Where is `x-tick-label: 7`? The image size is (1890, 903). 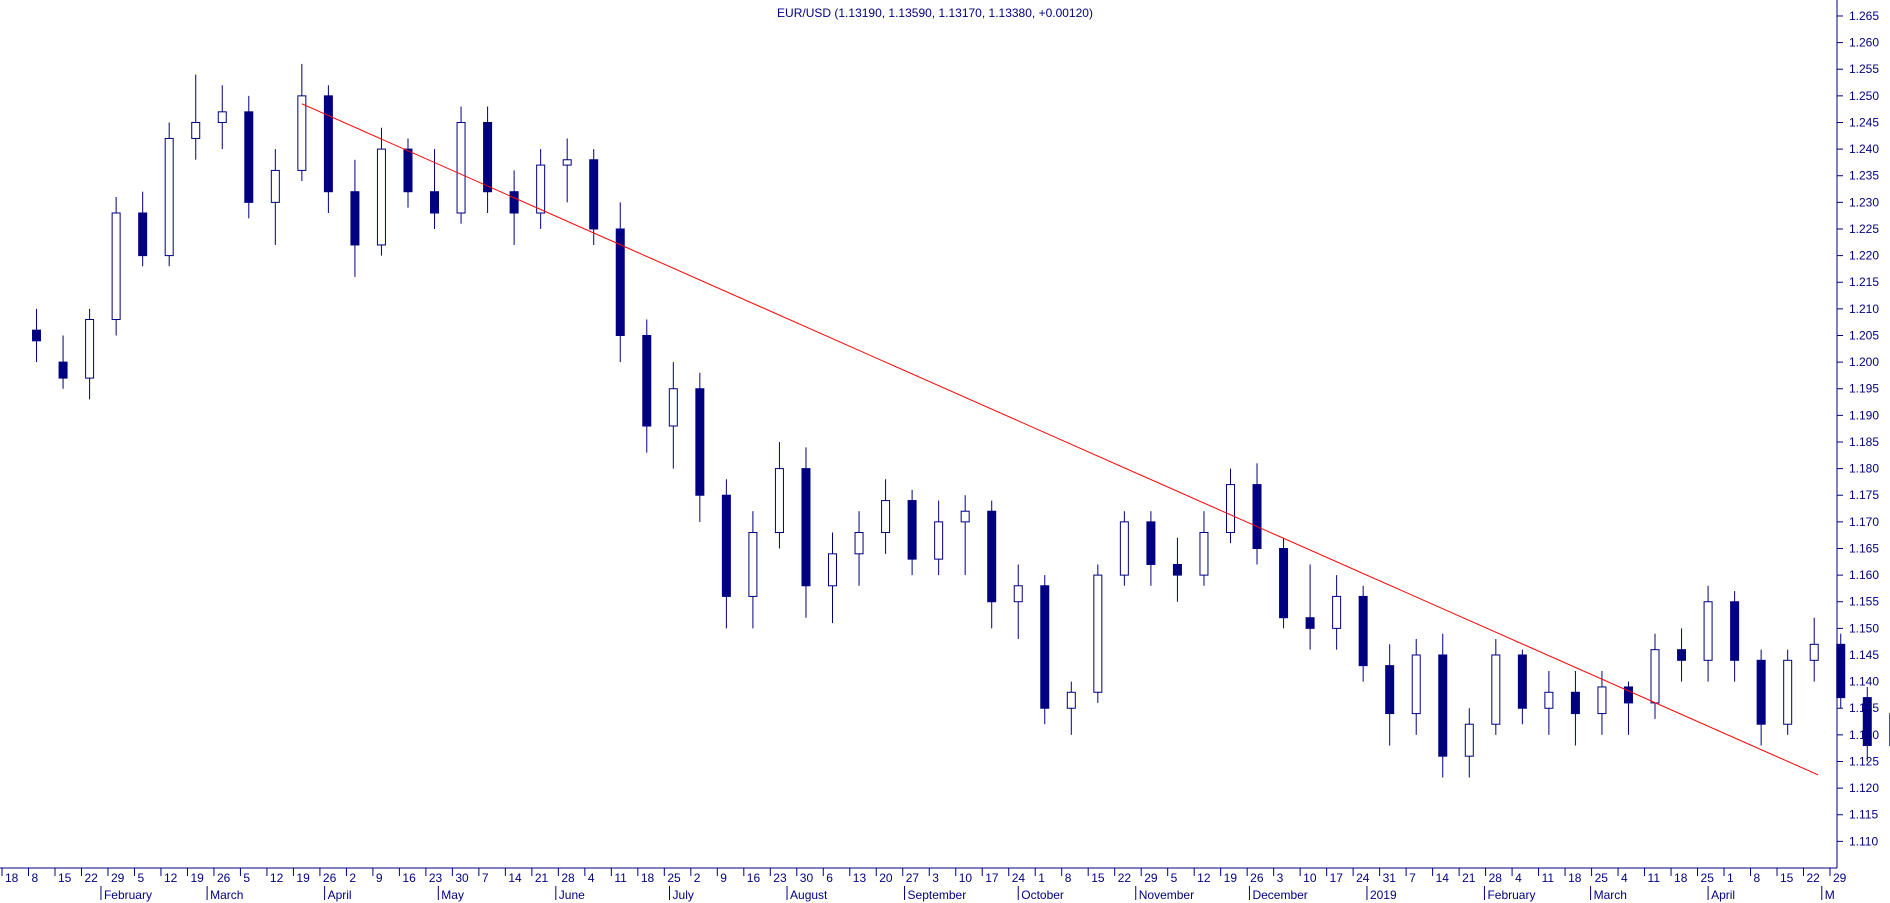 x-tick-label: 7 is located at coordinates (485, 878).